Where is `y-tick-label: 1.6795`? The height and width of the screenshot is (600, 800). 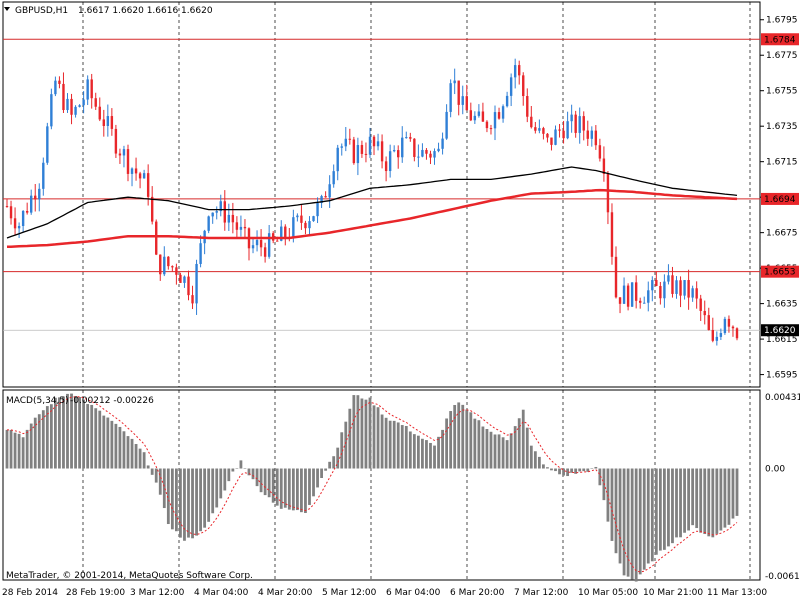 y-tick-label: 1.6795 is located at coordinates (782, 21).